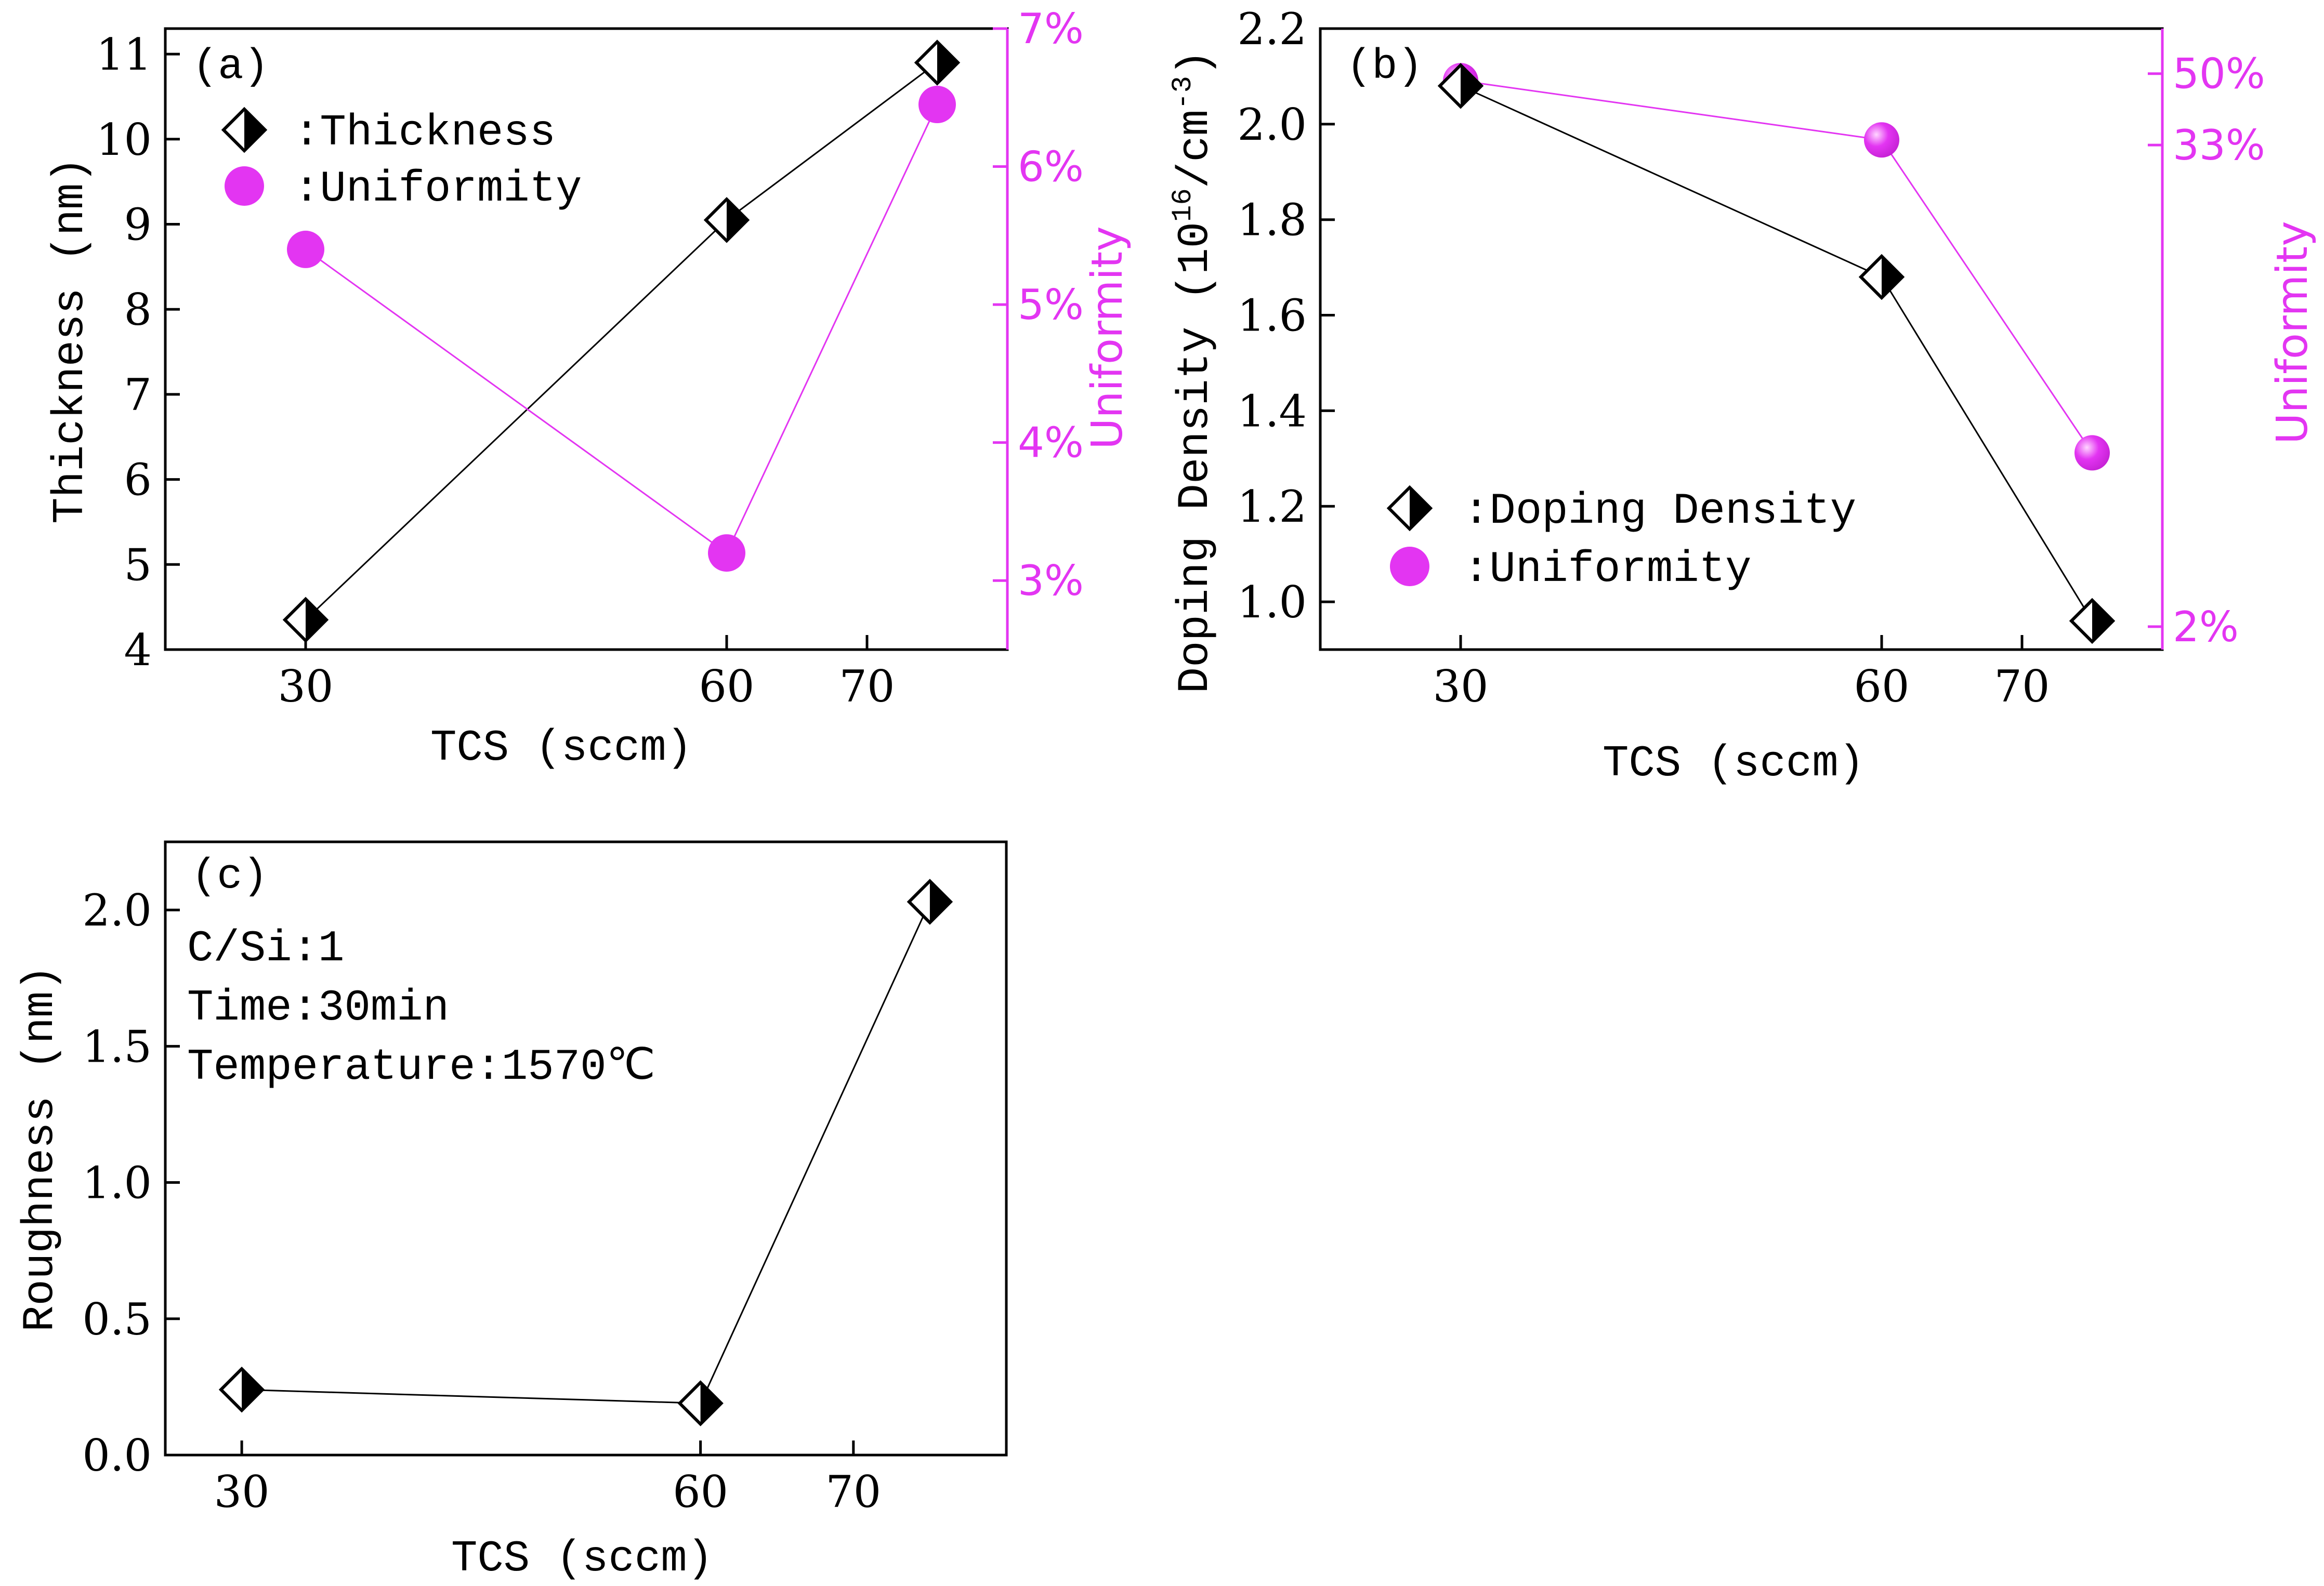  Describe the element at coordinates (1195, 63) in the screenshot. I see `y-axis-title-b-part3: )` at that location.